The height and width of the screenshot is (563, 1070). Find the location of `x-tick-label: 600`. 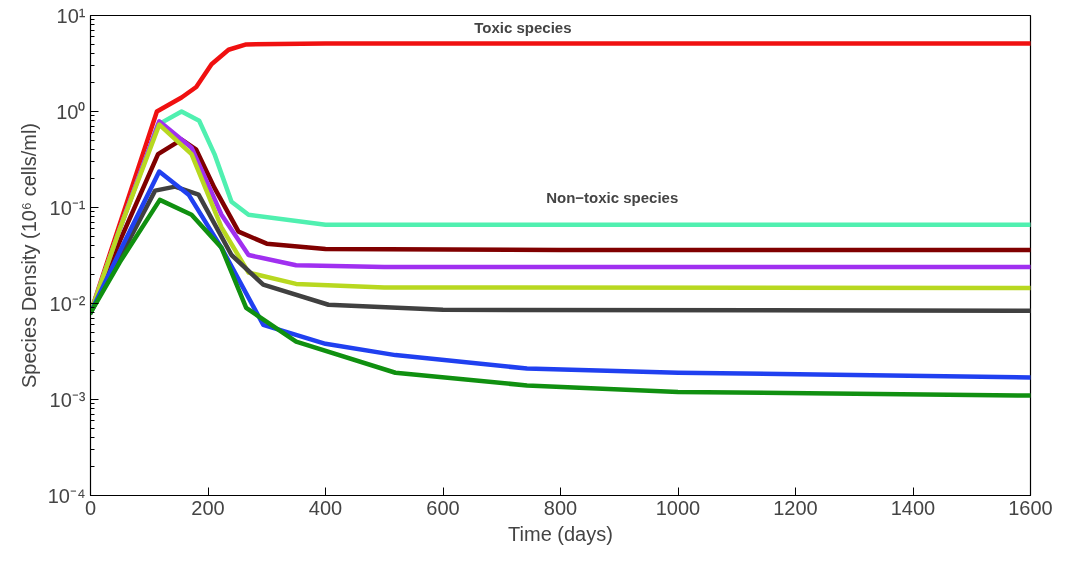

x-tick-label: 600 is located at coordinates (443, 507).